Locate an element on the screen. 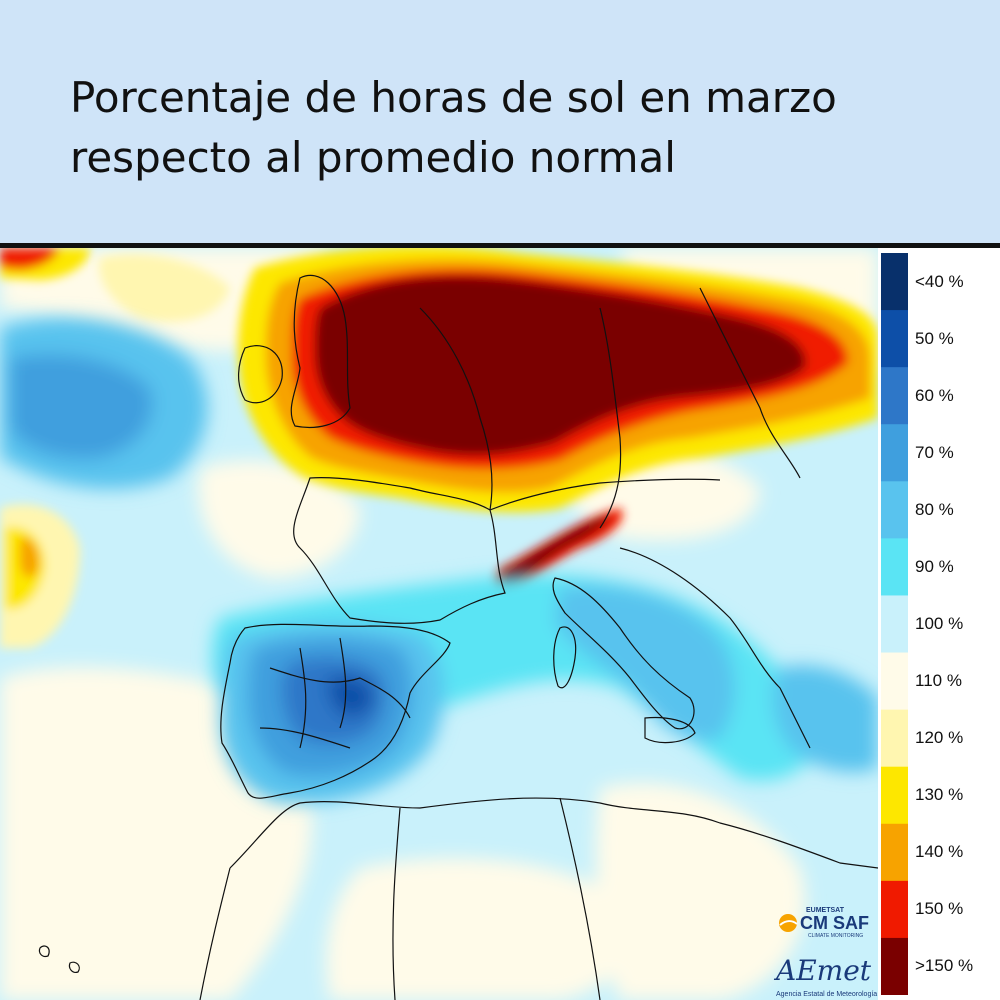  legend-label: 110 % is located at coordinates (938, 680).